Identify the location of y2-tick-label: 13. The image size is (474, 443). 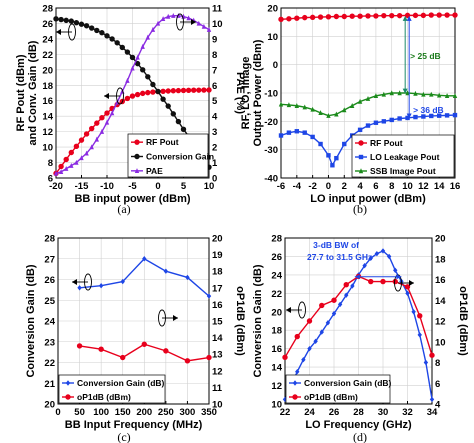
(217, 355).